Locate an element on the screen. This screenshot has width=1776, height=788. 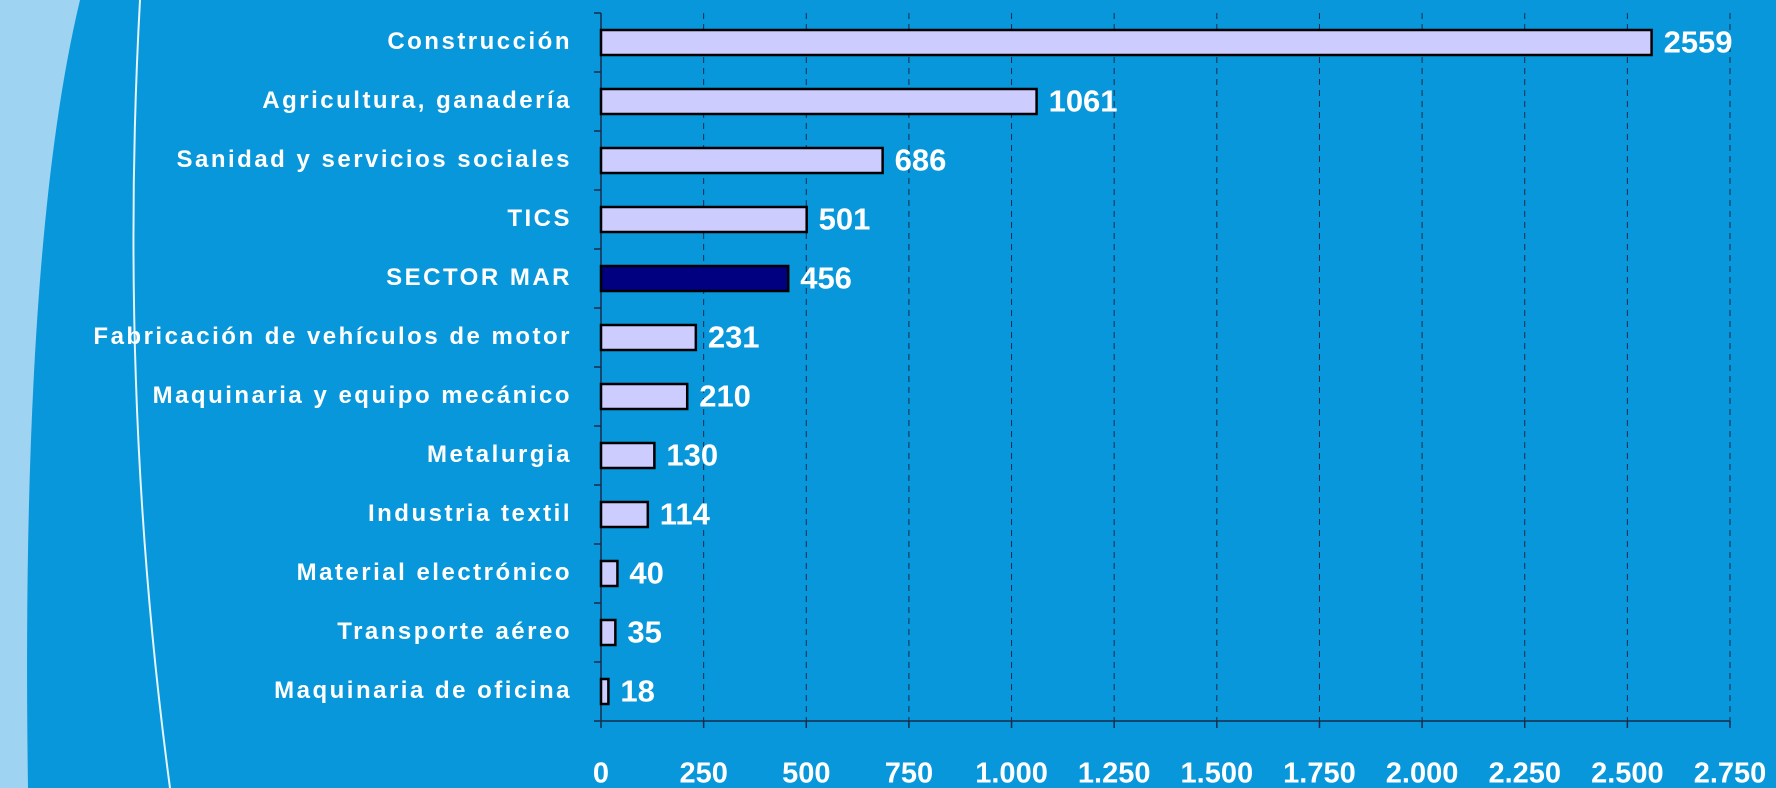
y-tick-label: Material electrónico is located at coordinates (434, 572).